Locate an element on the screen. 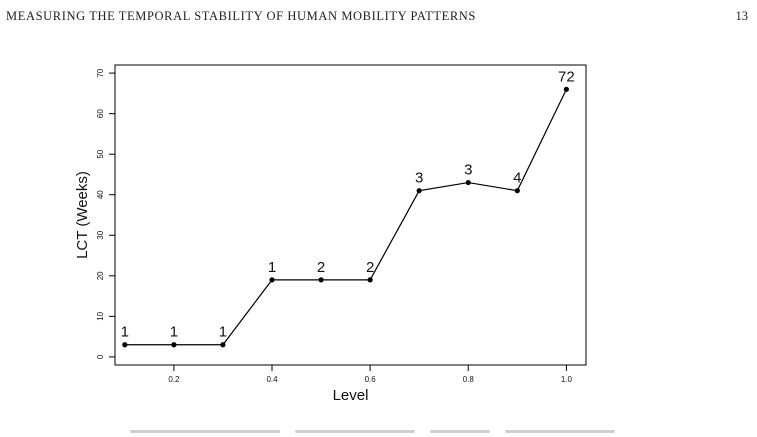  y-tick-label: 60 is located at coordinates (100, 113).